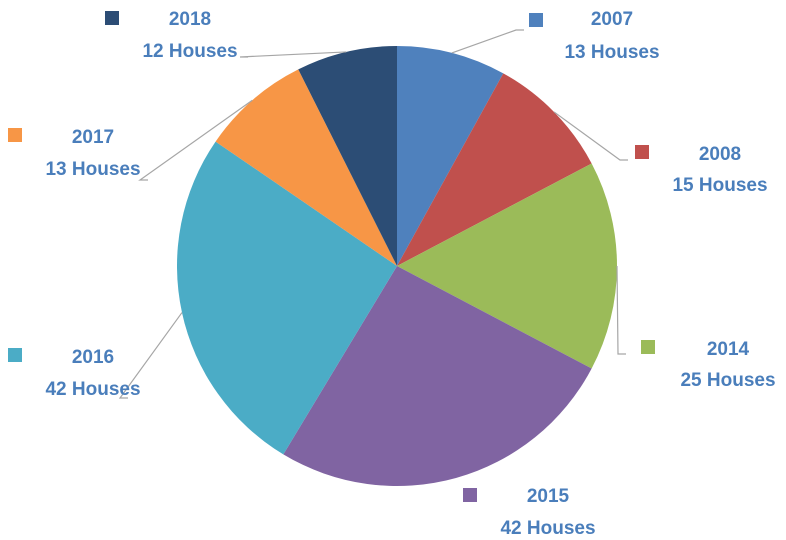 This screenshot has width=786, height=540. Describe the element at coordinates (548, 496) in the screenshot. I see `slice-category: 2015` at that location.